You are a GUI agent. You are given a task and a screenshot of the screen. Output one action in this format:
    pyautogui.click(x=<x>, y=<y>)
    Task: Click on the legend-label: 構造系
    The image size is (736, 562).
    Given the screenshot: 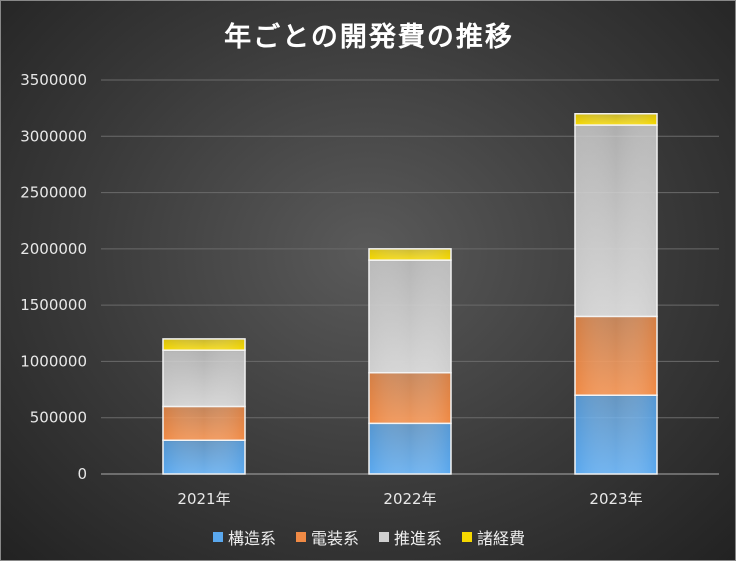 What is the action you would take?
    pyautogui.click(x=251, y=538)
    